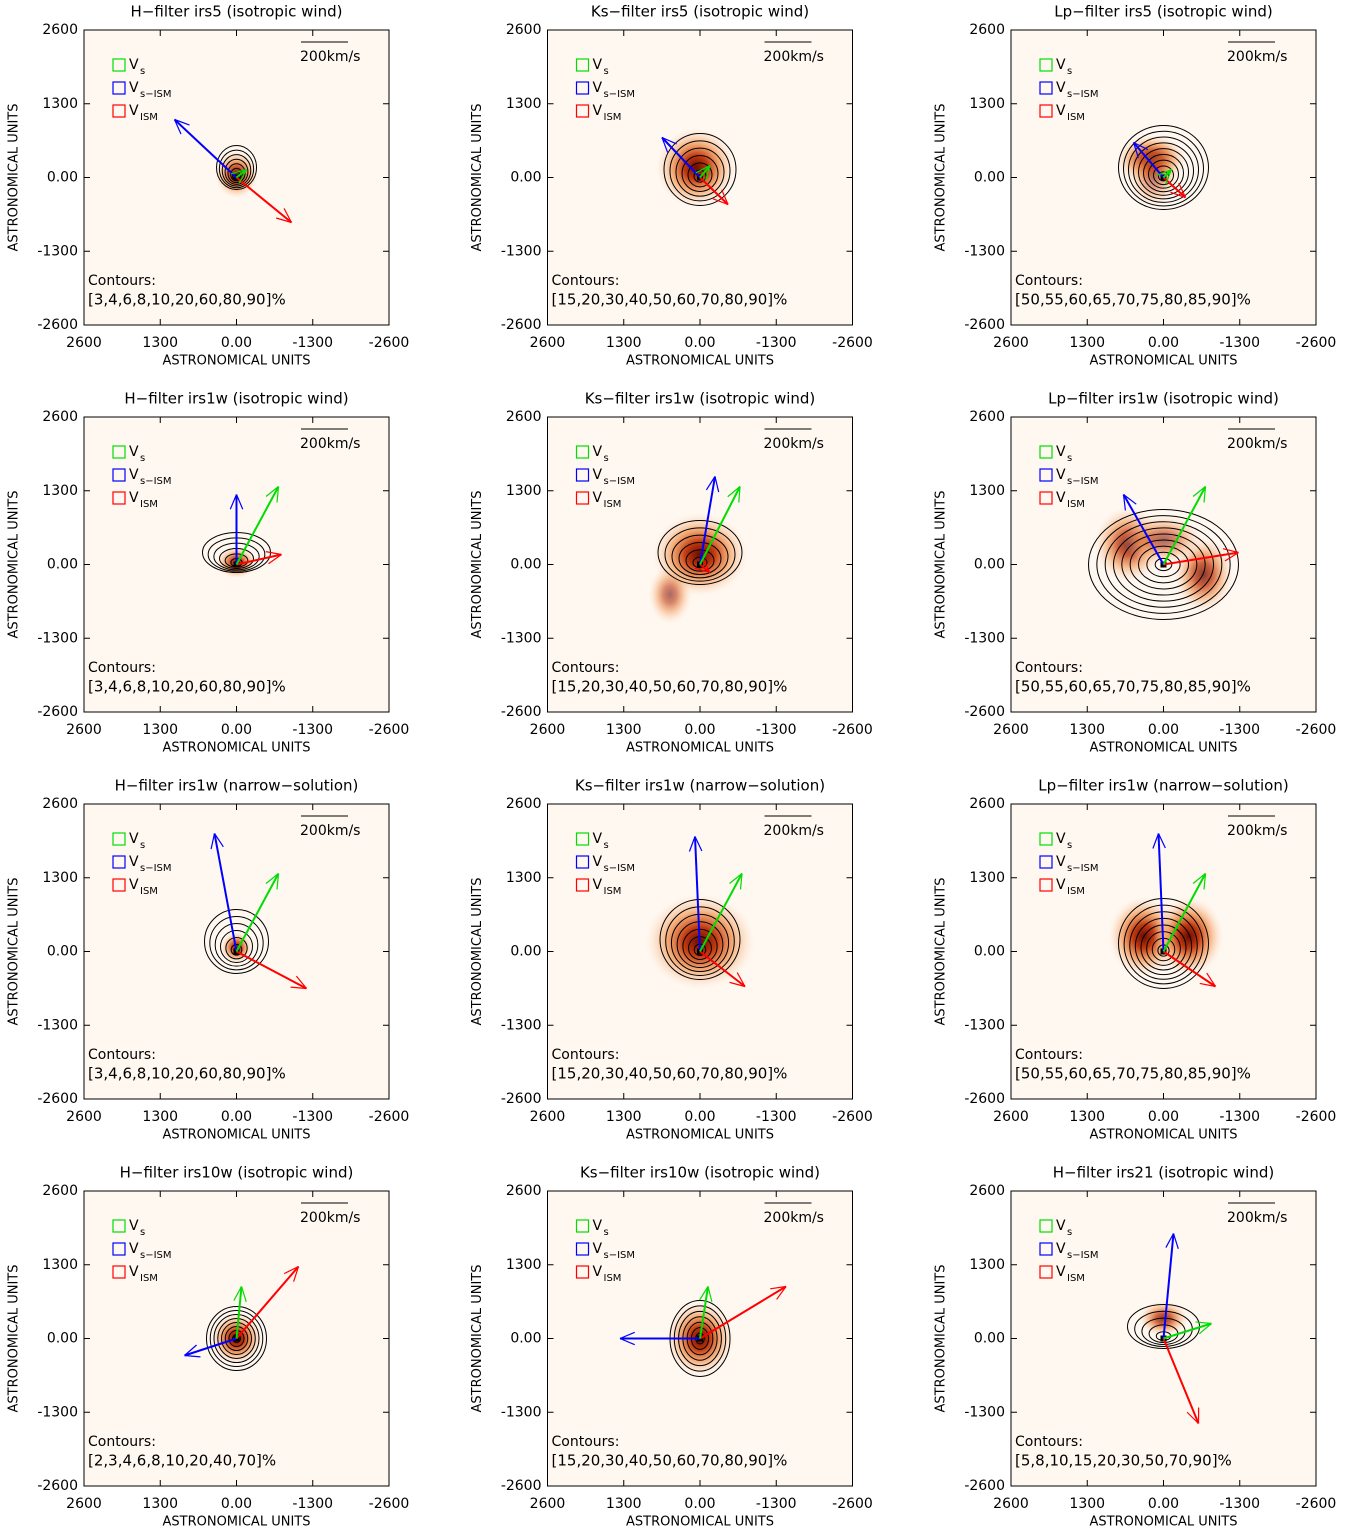 The width and height of the screenshot is (1368, 1537). Describe the element at coordinates (236, 399) in the screenshot. I see `chart-title: H−filter irs1w (isotropic wind)` at that location.